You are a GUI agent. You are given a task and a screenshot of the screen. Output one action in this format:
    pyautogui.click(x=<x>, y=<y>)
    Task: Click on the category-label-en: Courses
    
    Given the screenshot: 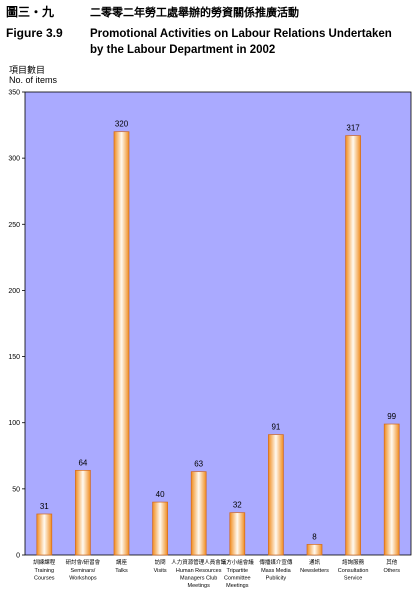 What is the action you would take?
    pyautogui.click(x=44, y=579)
    